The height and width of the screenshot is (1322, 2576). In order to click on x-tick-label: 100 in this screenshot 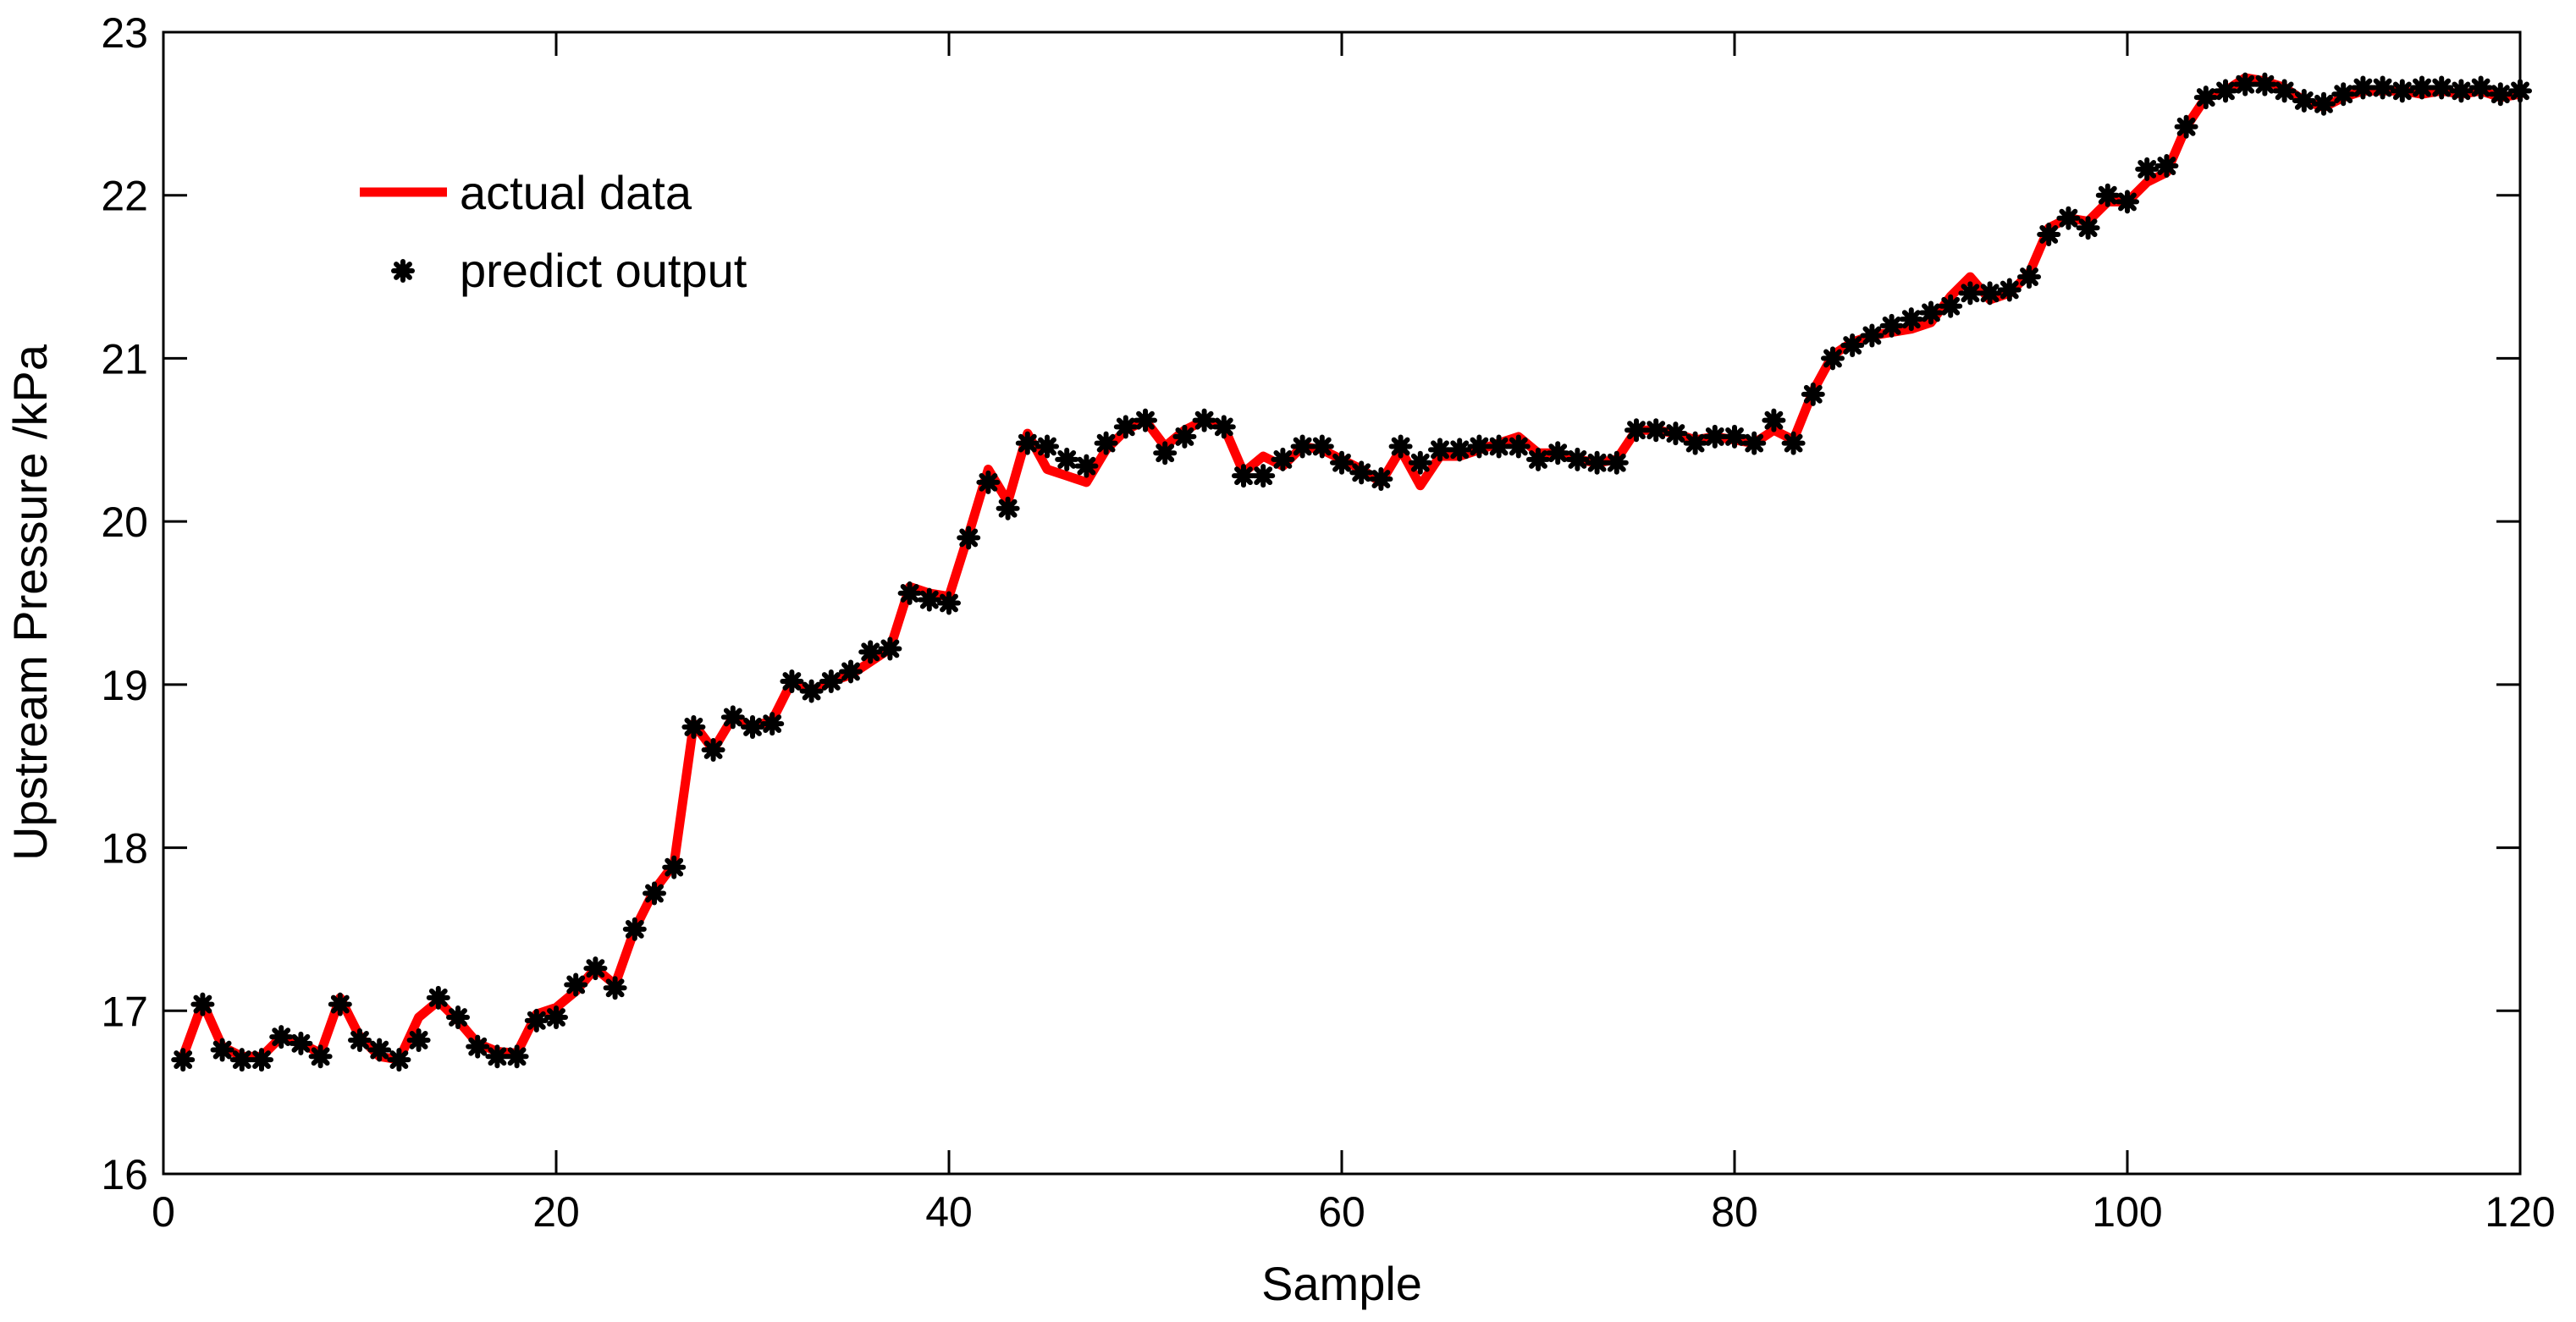, I will do `click(2127, 1212)`.